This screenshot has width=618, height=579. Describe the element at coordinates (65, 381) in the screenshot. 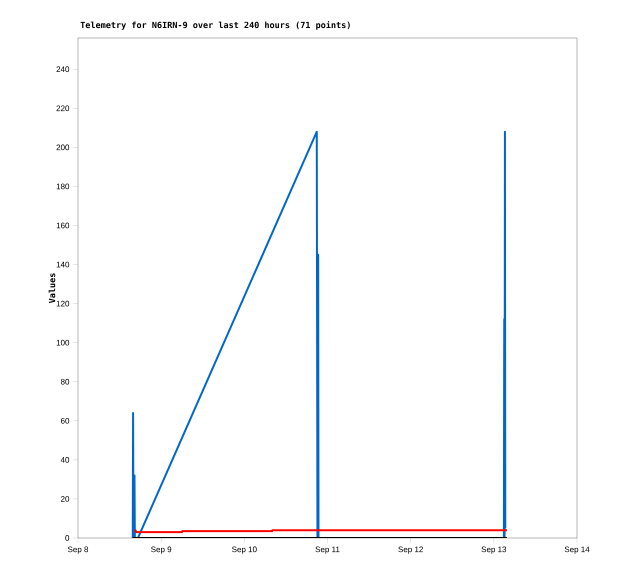

I see `y-tick-label: 80` at that location.